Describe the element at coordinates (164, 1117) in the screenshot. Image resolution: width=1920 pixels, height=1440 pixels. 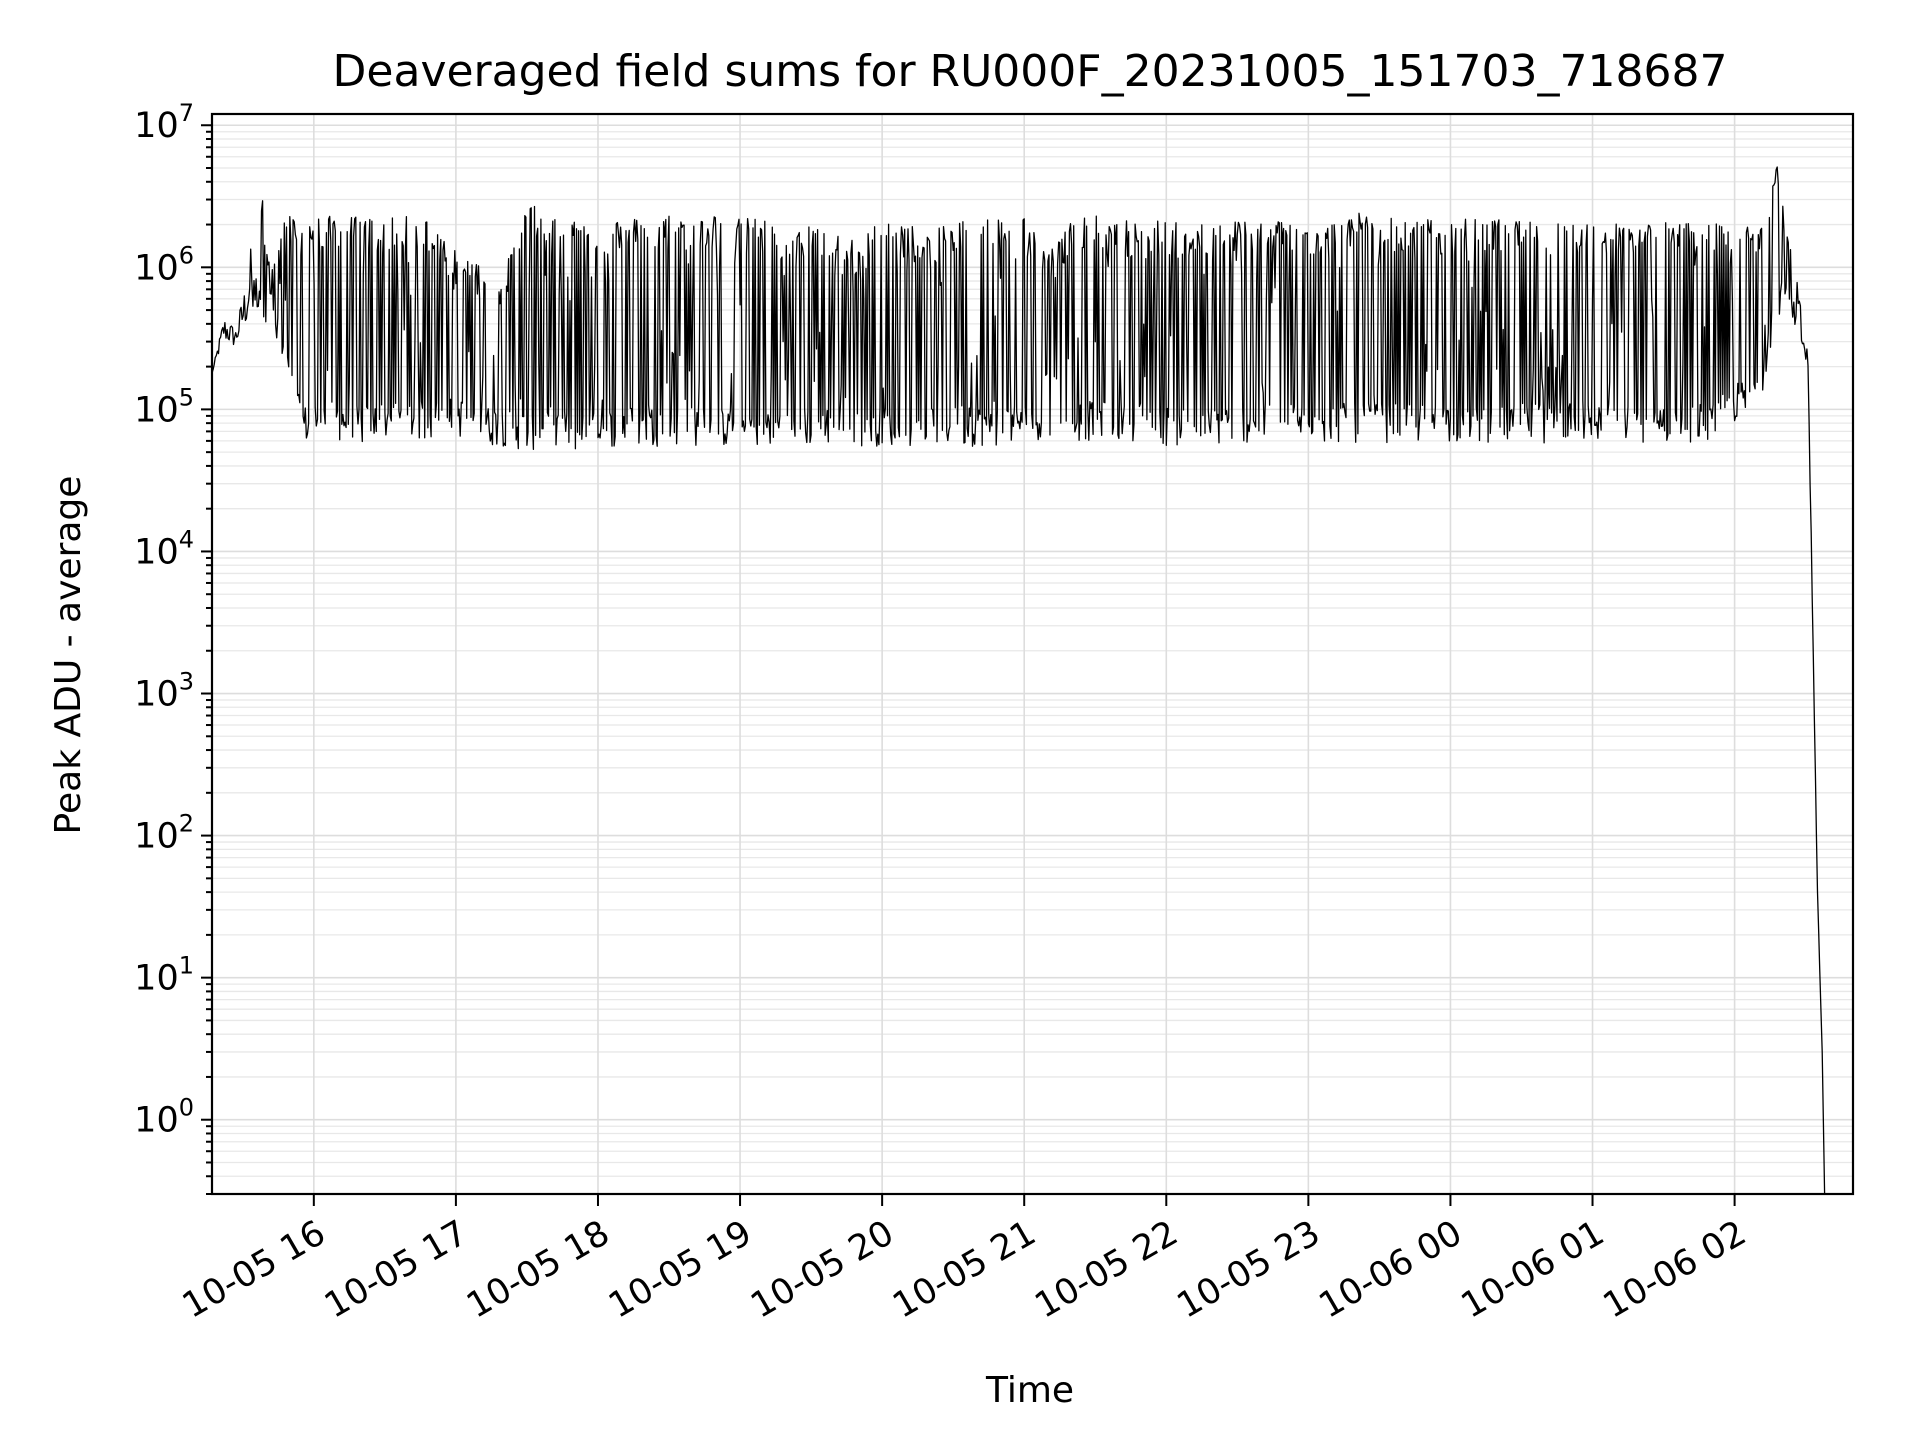
I see `y-tick-label: 10⁰` at that location.